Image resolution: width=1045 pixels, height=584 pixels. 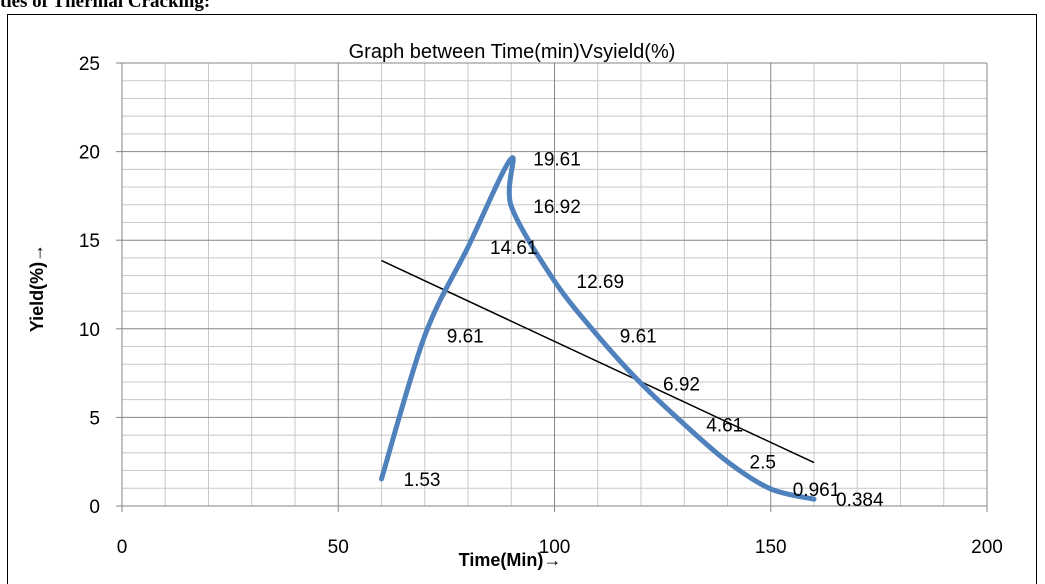 What do you see at coordinates (512, 52) in the screenshot?
I see `chart-title: Graph between Time(min)Vsyield(%)` at bounding box center [512, 52].